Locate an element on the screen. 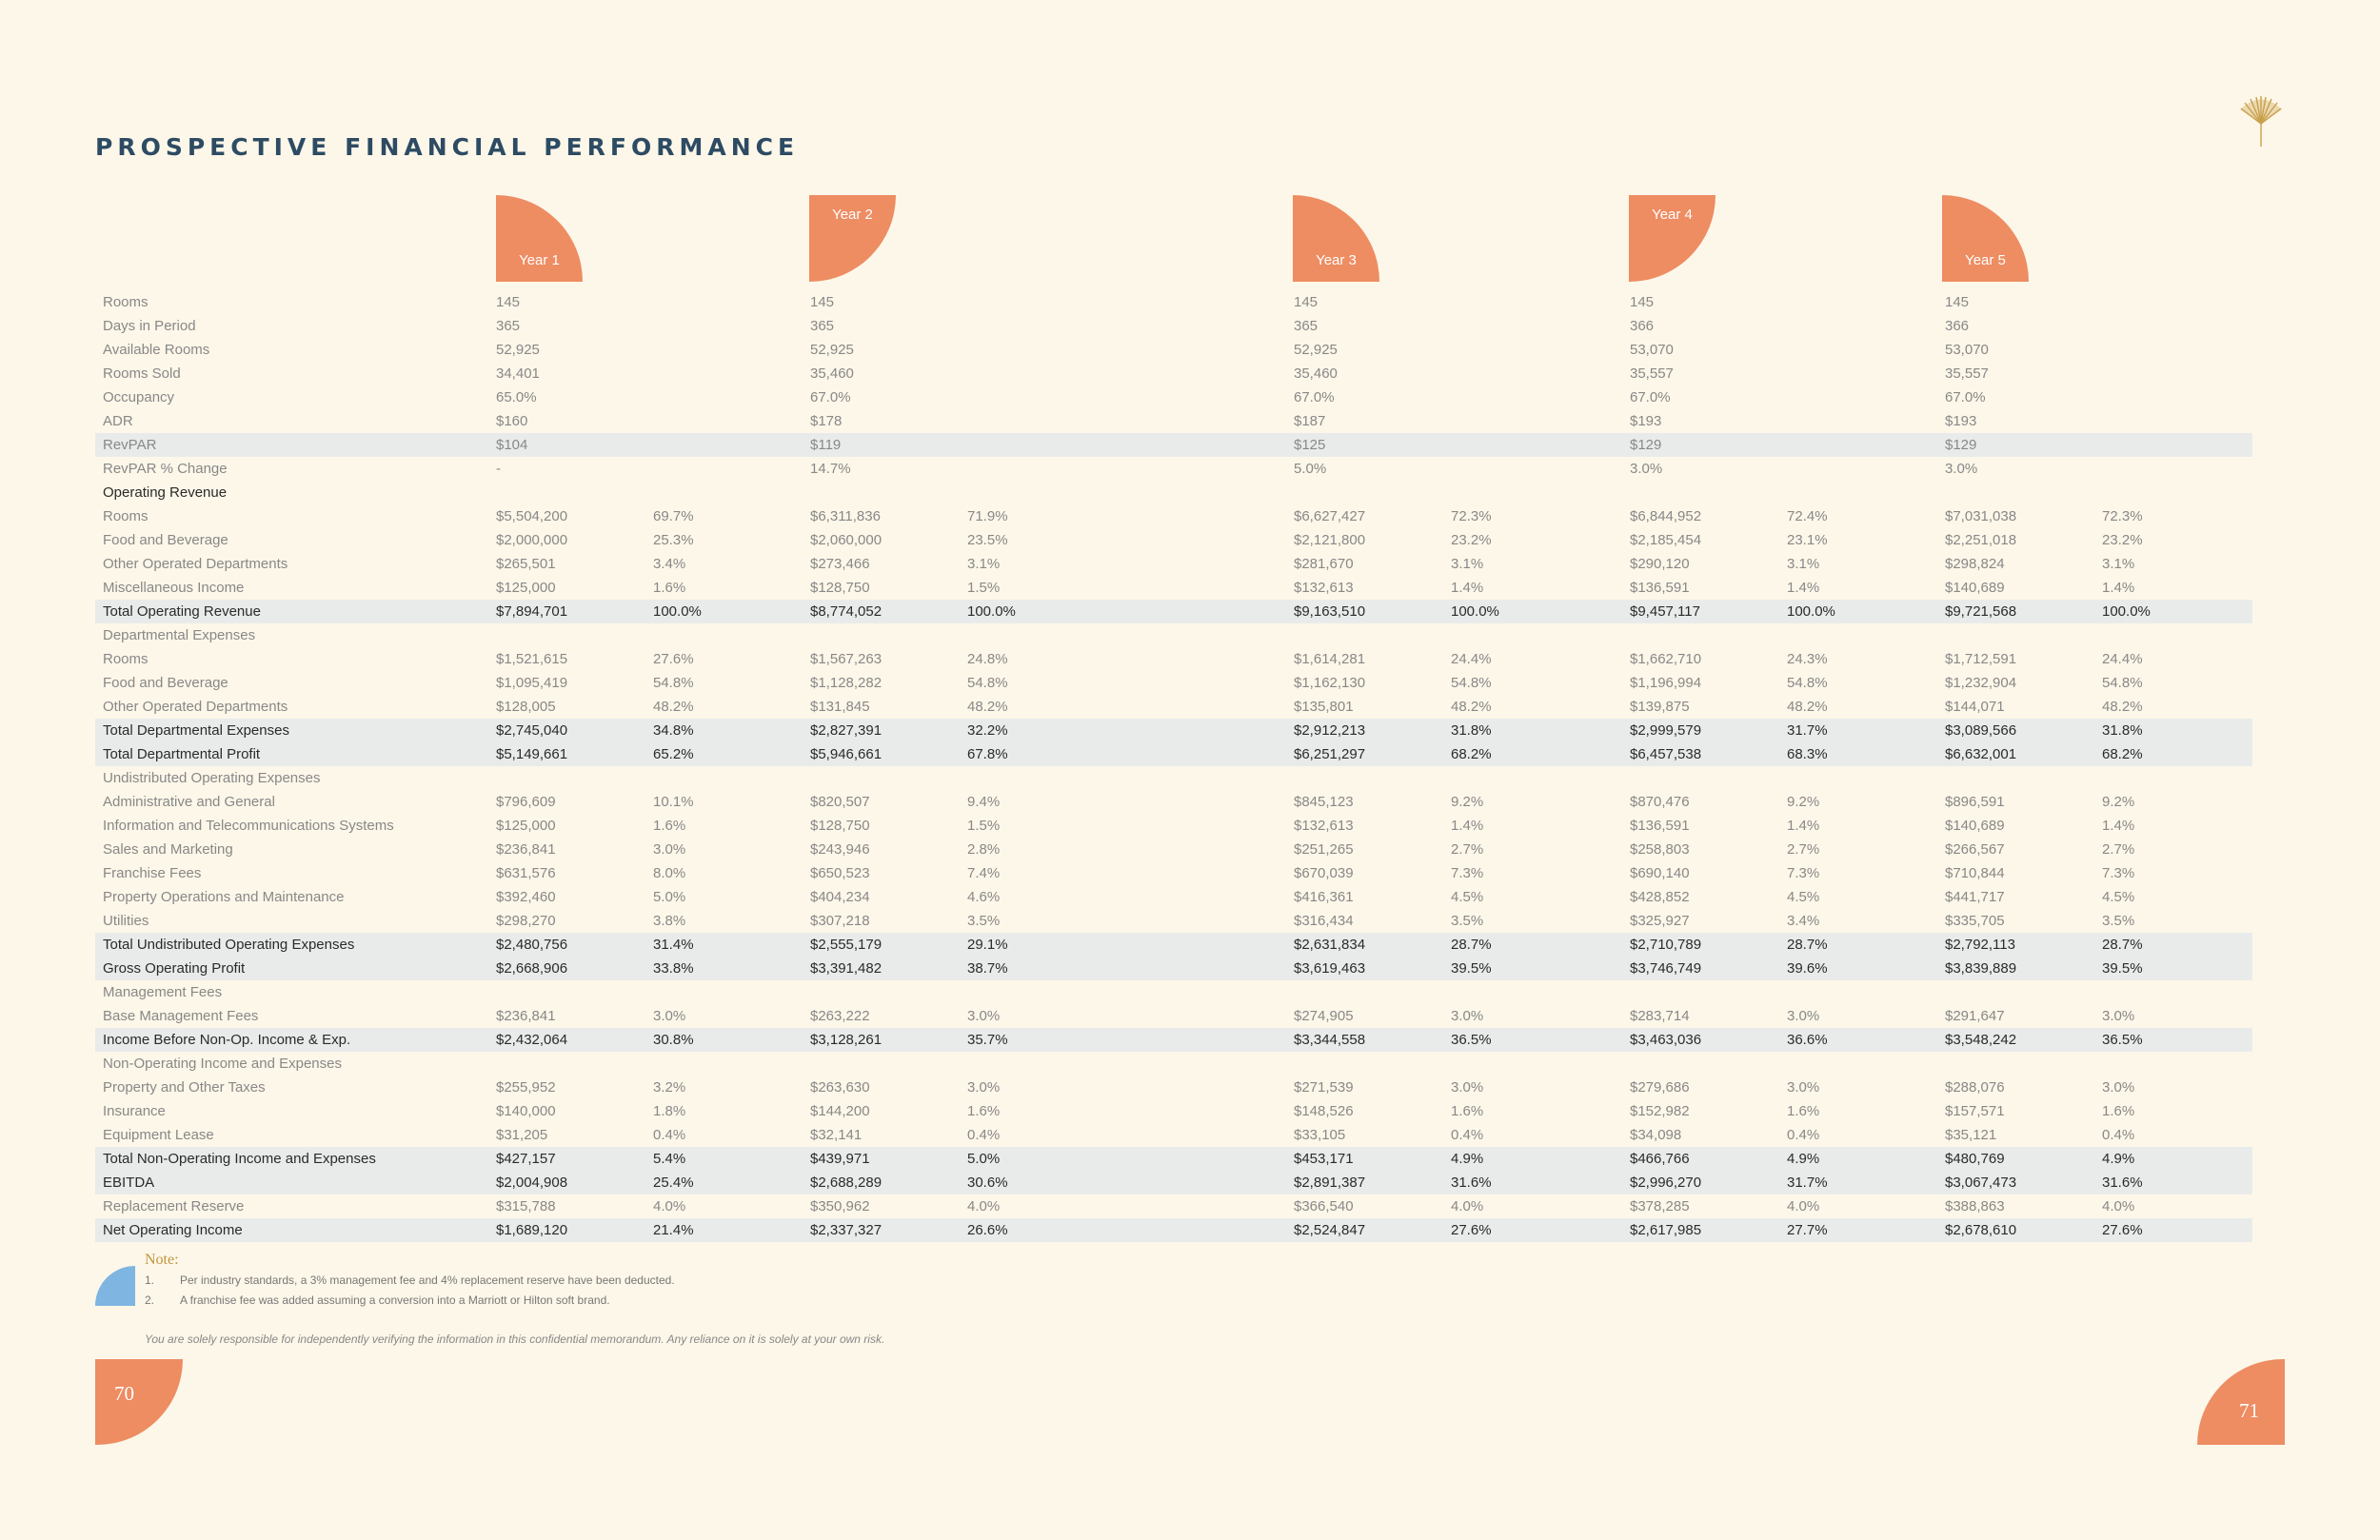 Image resolution: width=2380 pixels, height=1540 pixels. table-row: Operating Revenue is located at coordinates (1173, 492).